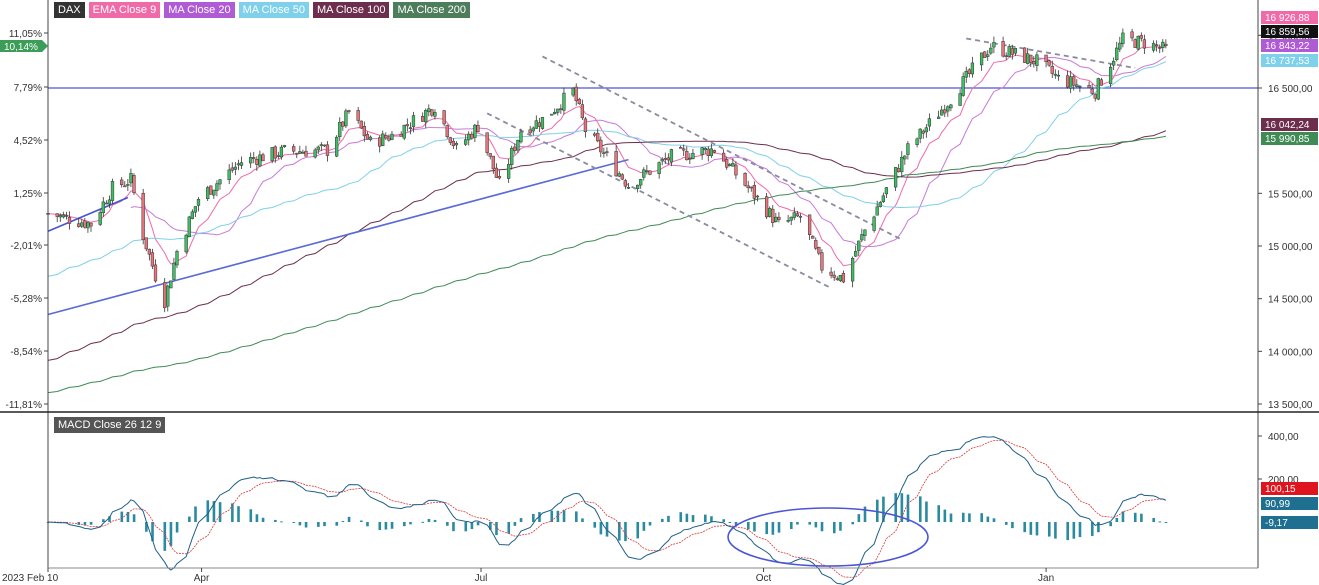 The image size is (1319, 585). What do you see at coordinates (1289, 124) in the screenshot?
I see `price-badge: 16 042,24` at bounding box center [1289, 124].